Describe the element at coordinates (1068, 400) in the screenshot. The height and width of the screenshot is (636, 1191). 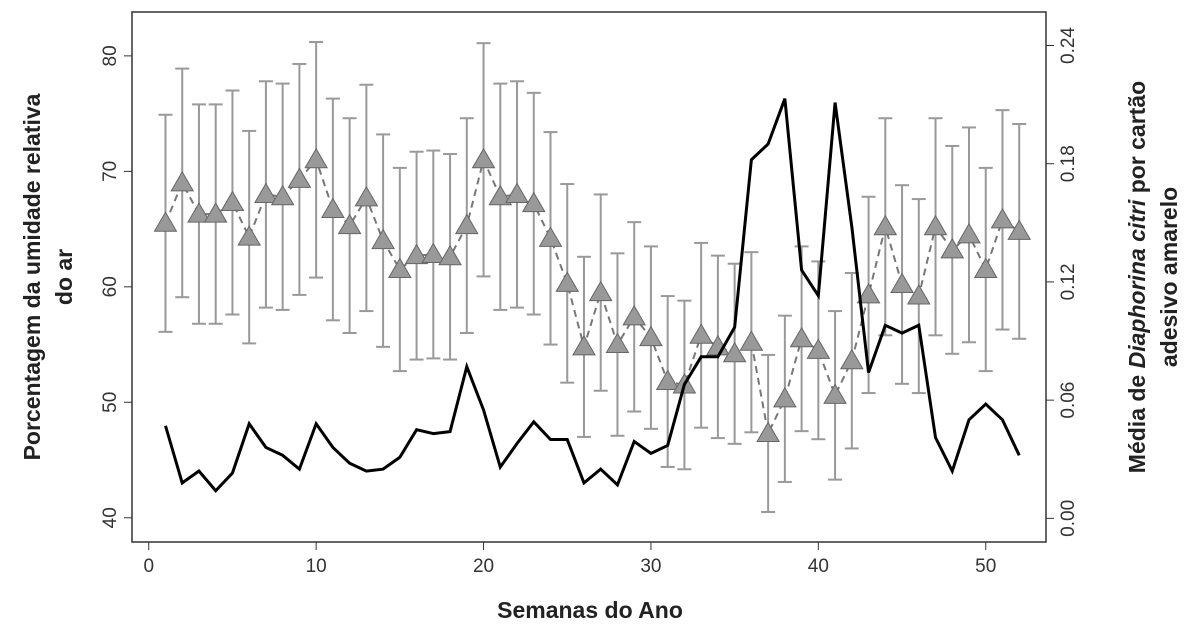
I see `y2-tick-label: 0.06` at that location.